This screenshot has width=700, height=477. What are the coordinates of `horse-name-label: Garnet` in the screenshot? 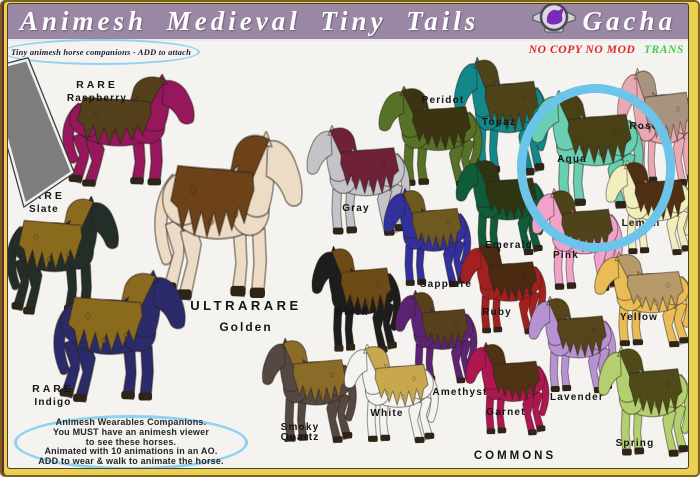 It's located at (506, 412).